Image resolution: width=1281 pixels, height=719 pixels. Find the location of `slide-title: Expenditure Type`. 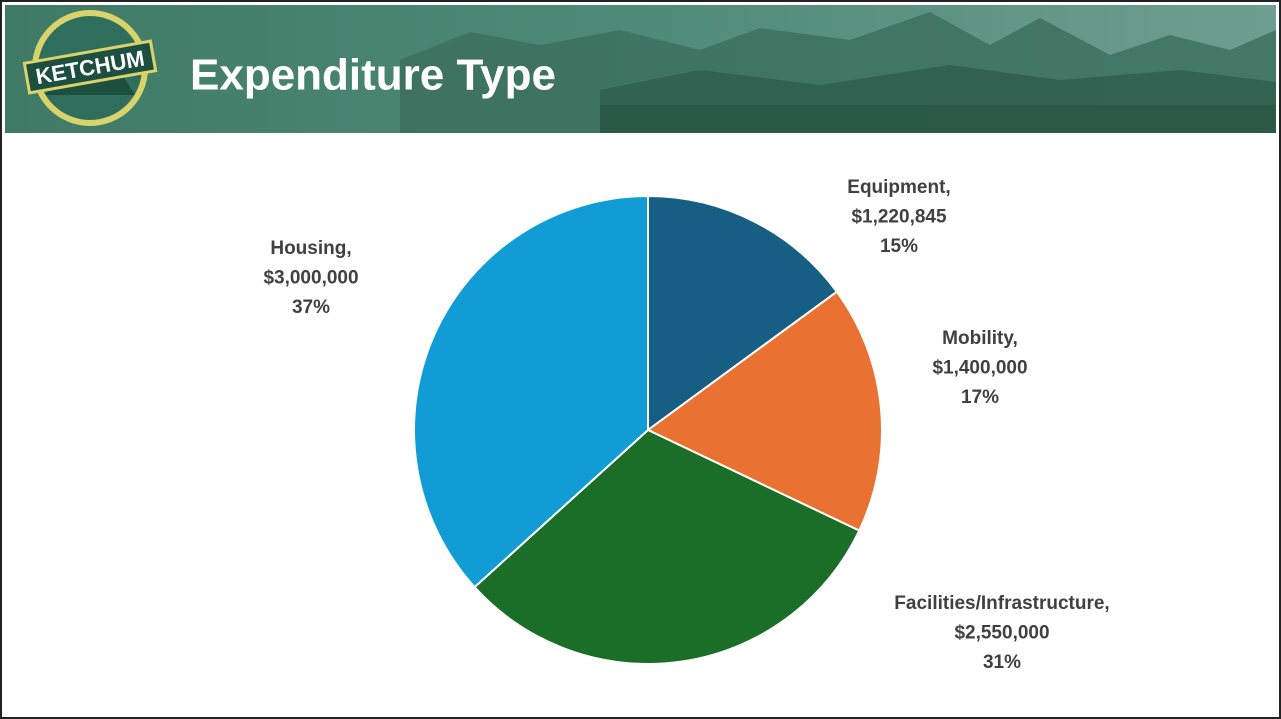

slide-title: Expenditure Type is located at coordinates (373, 75).